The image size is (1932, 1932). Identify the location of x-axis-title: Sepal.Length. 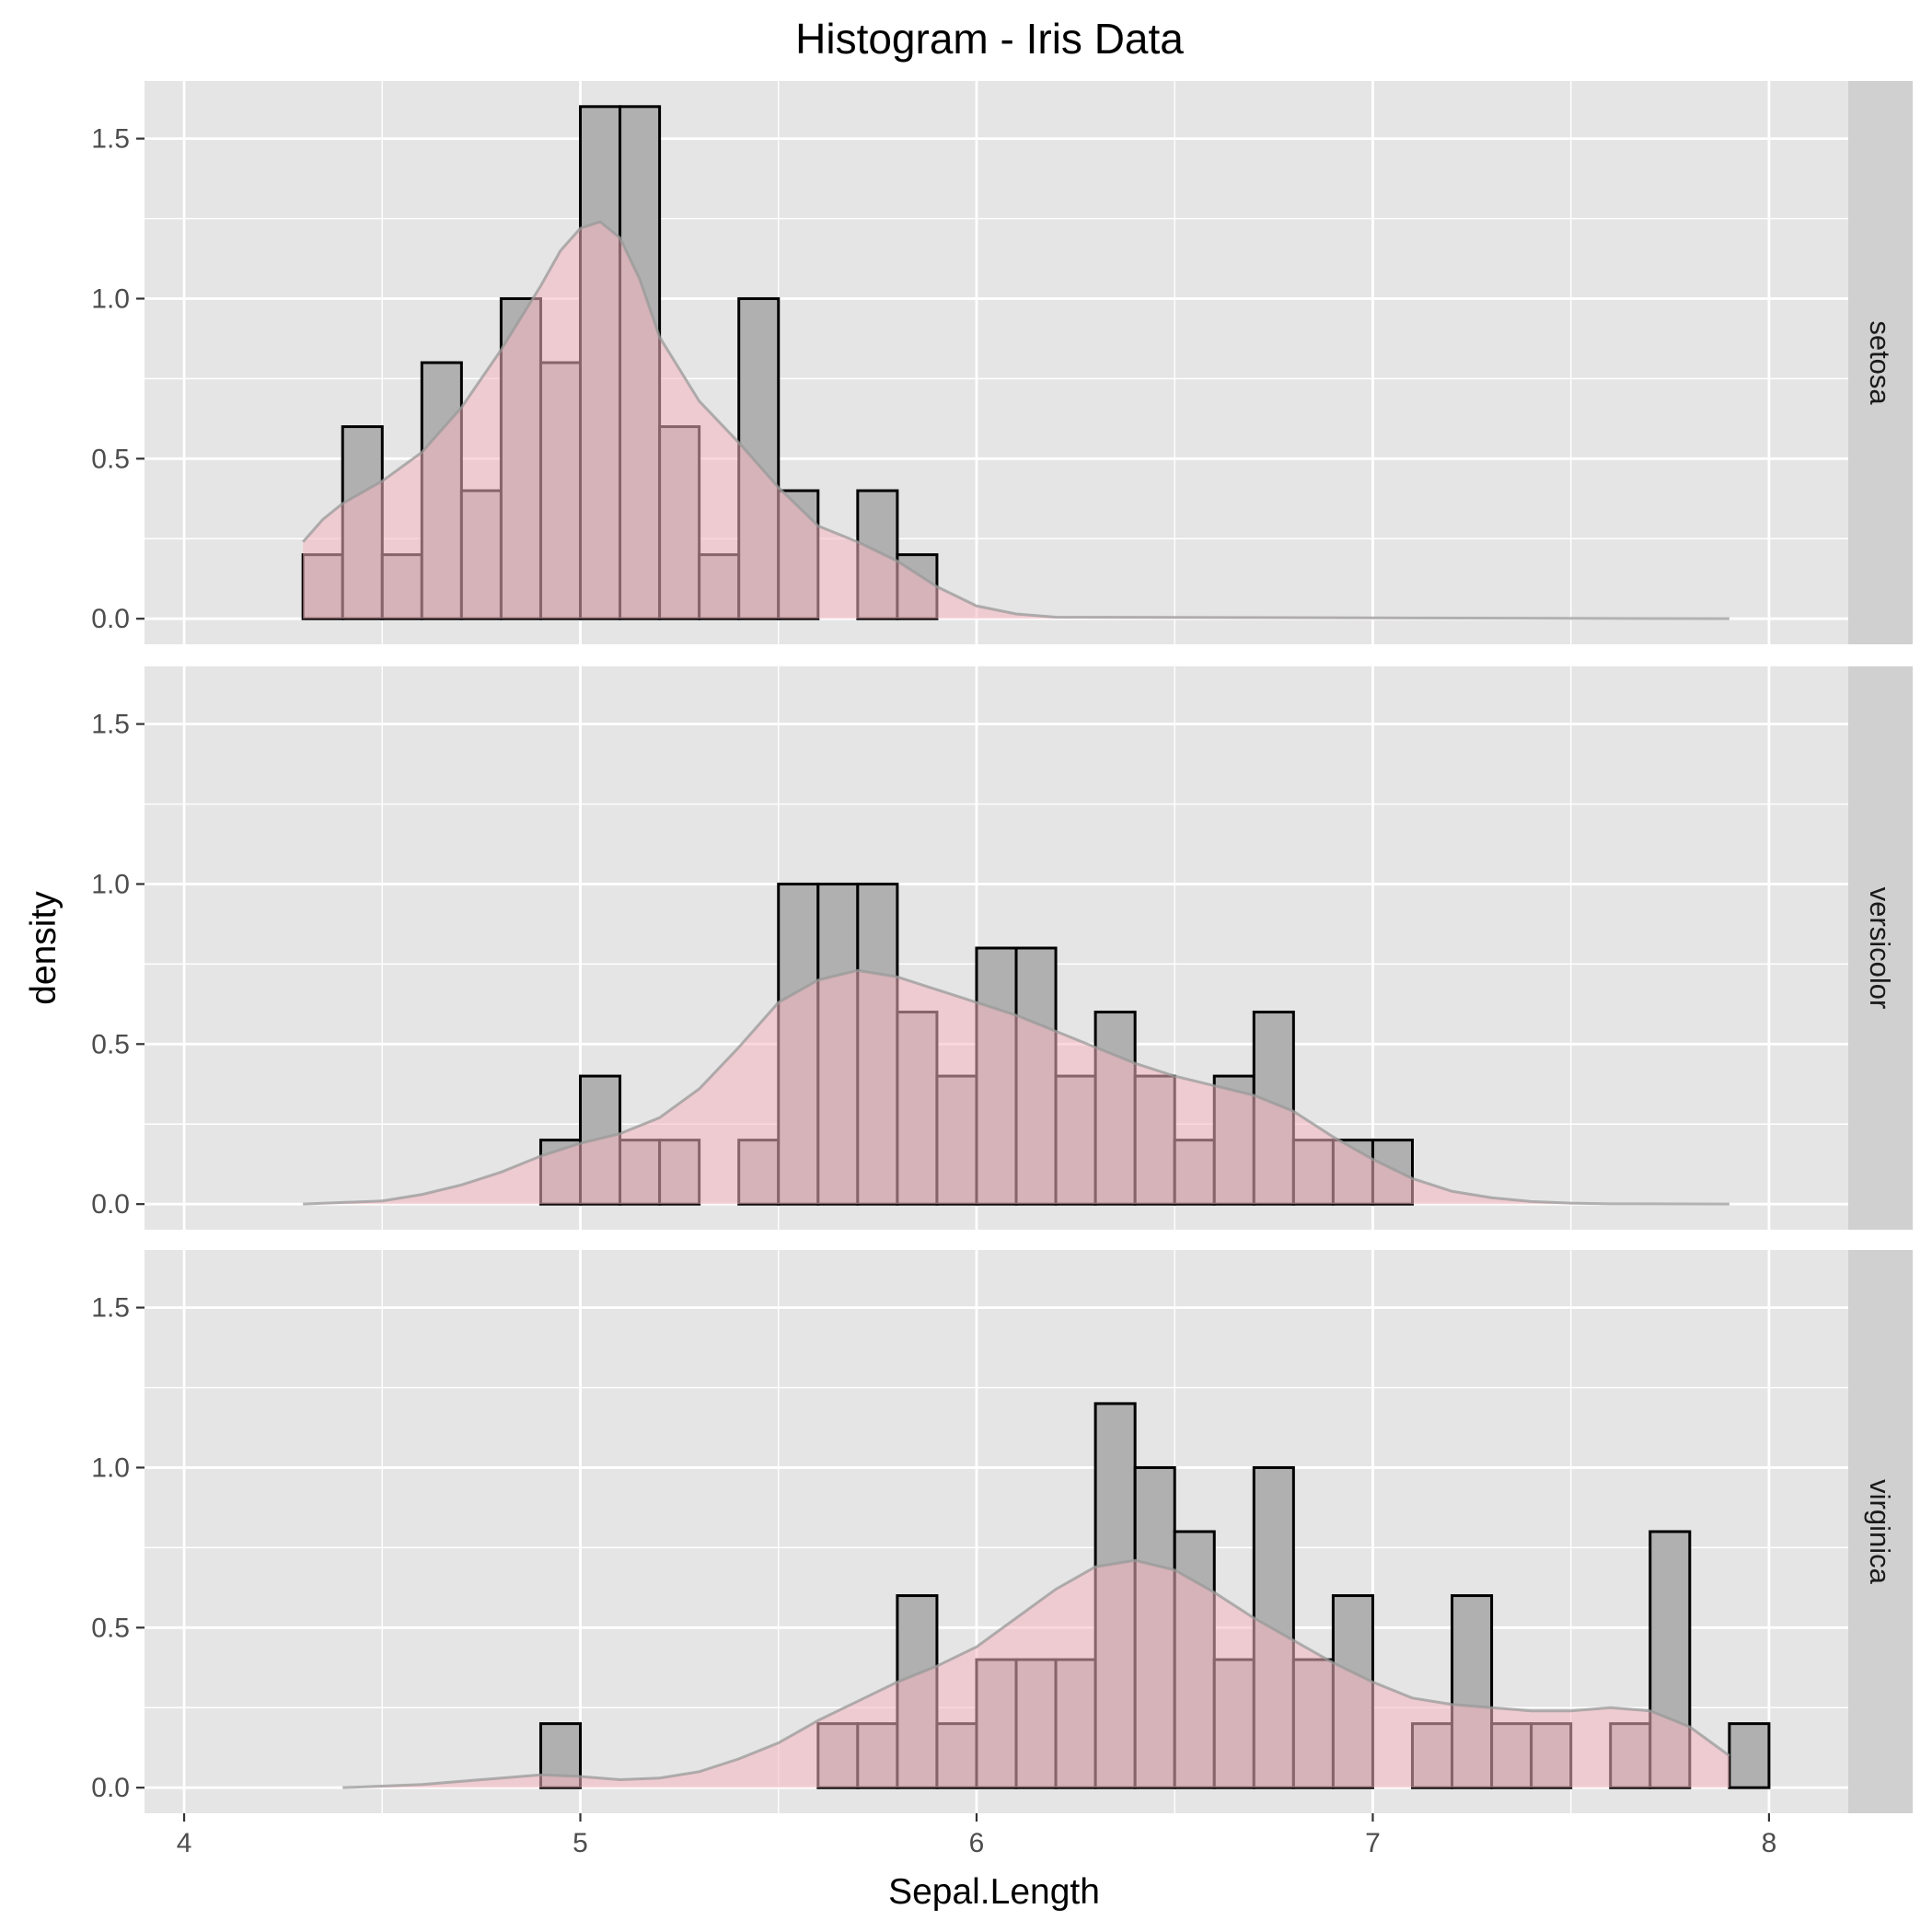
(994, 1892).